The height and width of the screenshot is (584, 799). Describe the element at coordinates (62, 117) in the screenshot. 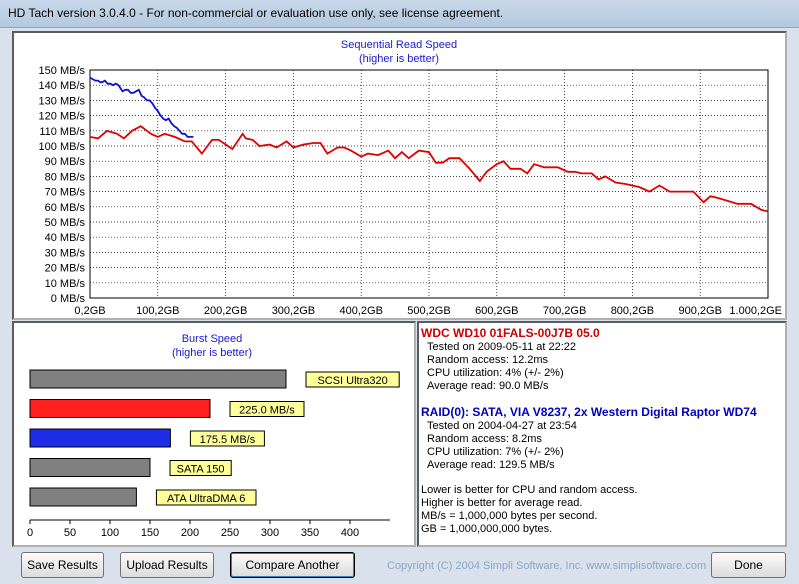

I see `y-tick-label: 120 MB/s` at that location.